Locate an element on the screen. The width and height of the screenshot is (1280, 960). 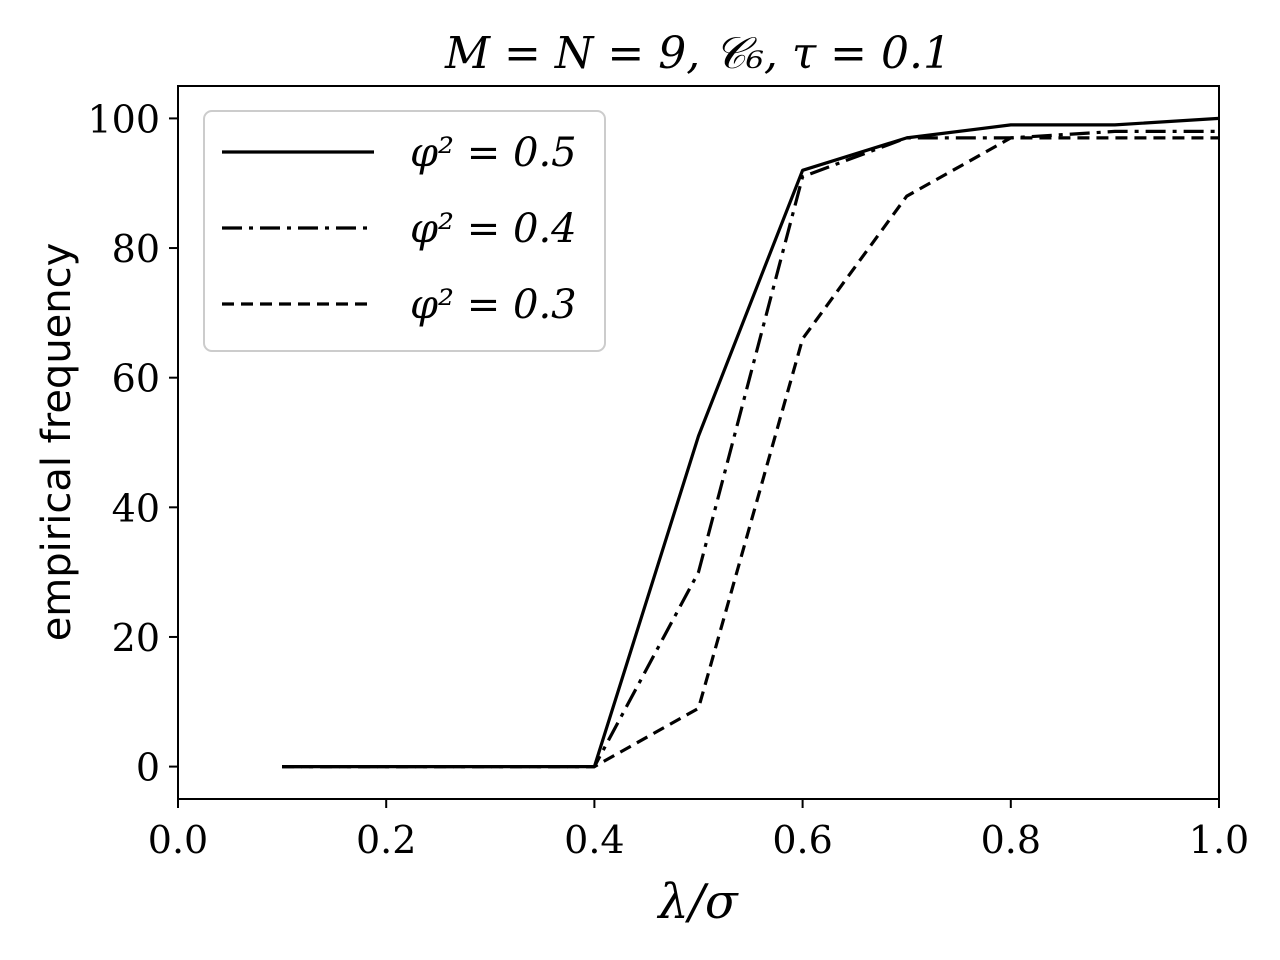
x-axis: 0.0 0.2 0.4 0.6 0.8 1.0 is located at coordinates (698, 830).